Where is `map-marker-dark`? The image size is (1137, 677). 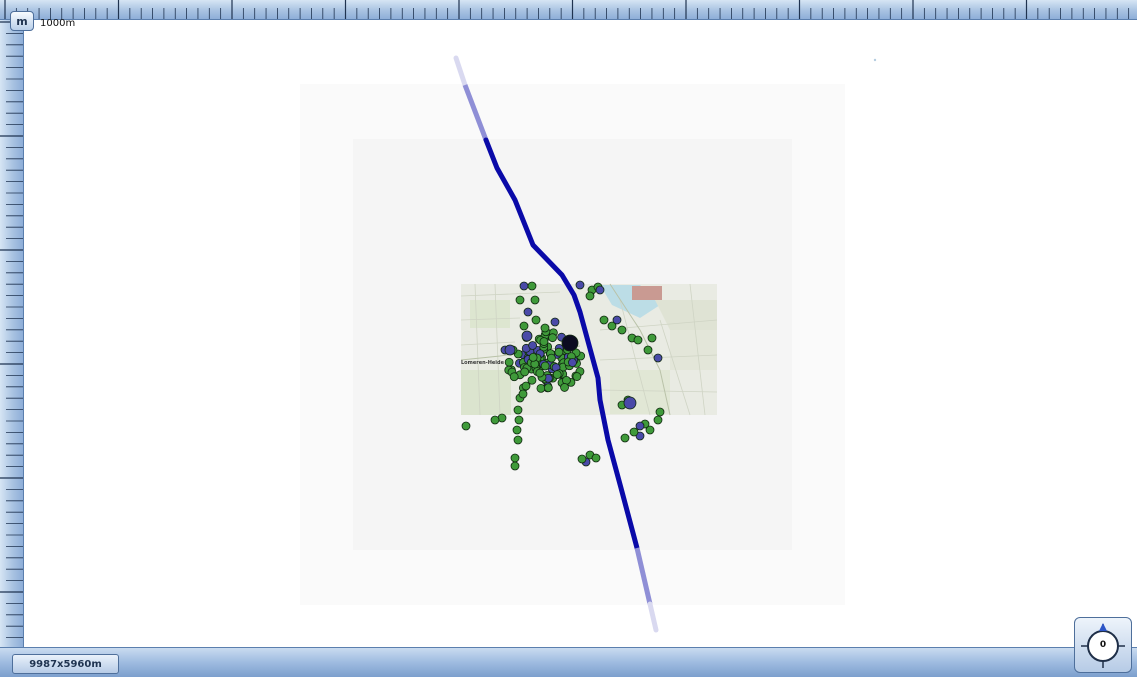
map-marker-dark is located at coordinates (570, 343).